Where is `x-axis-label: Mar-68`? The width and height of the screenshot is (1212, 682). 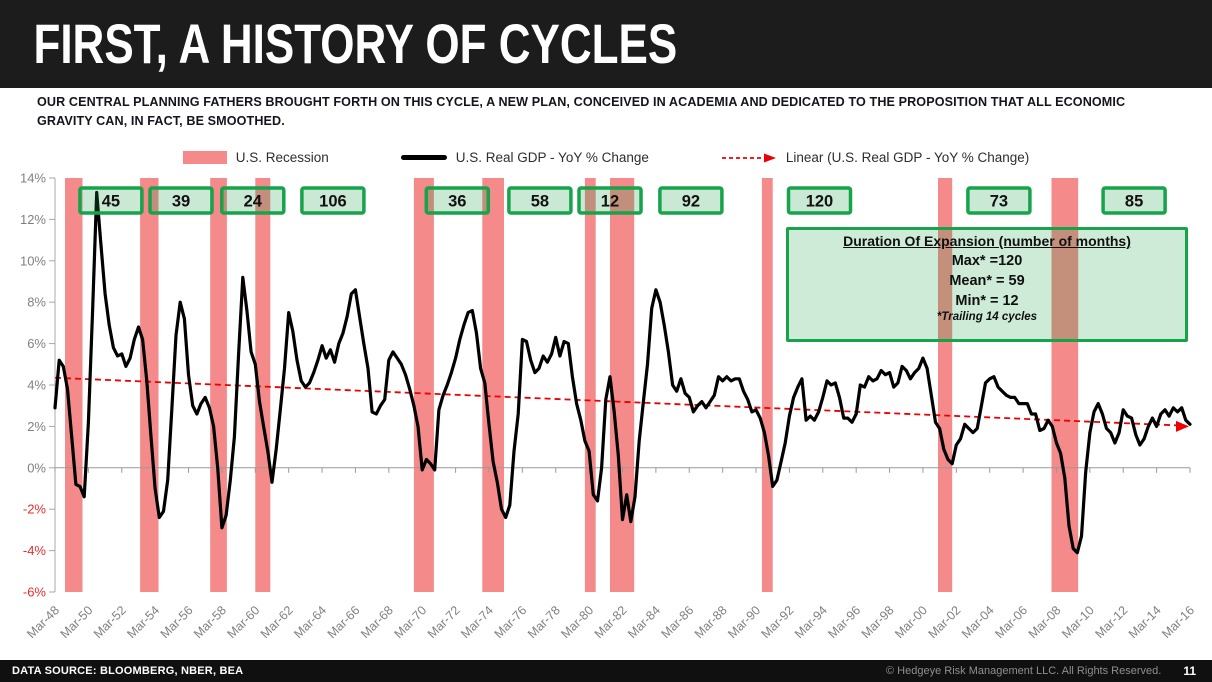
x-axis-label: Mar-68 is located at coordinates (377, 622).